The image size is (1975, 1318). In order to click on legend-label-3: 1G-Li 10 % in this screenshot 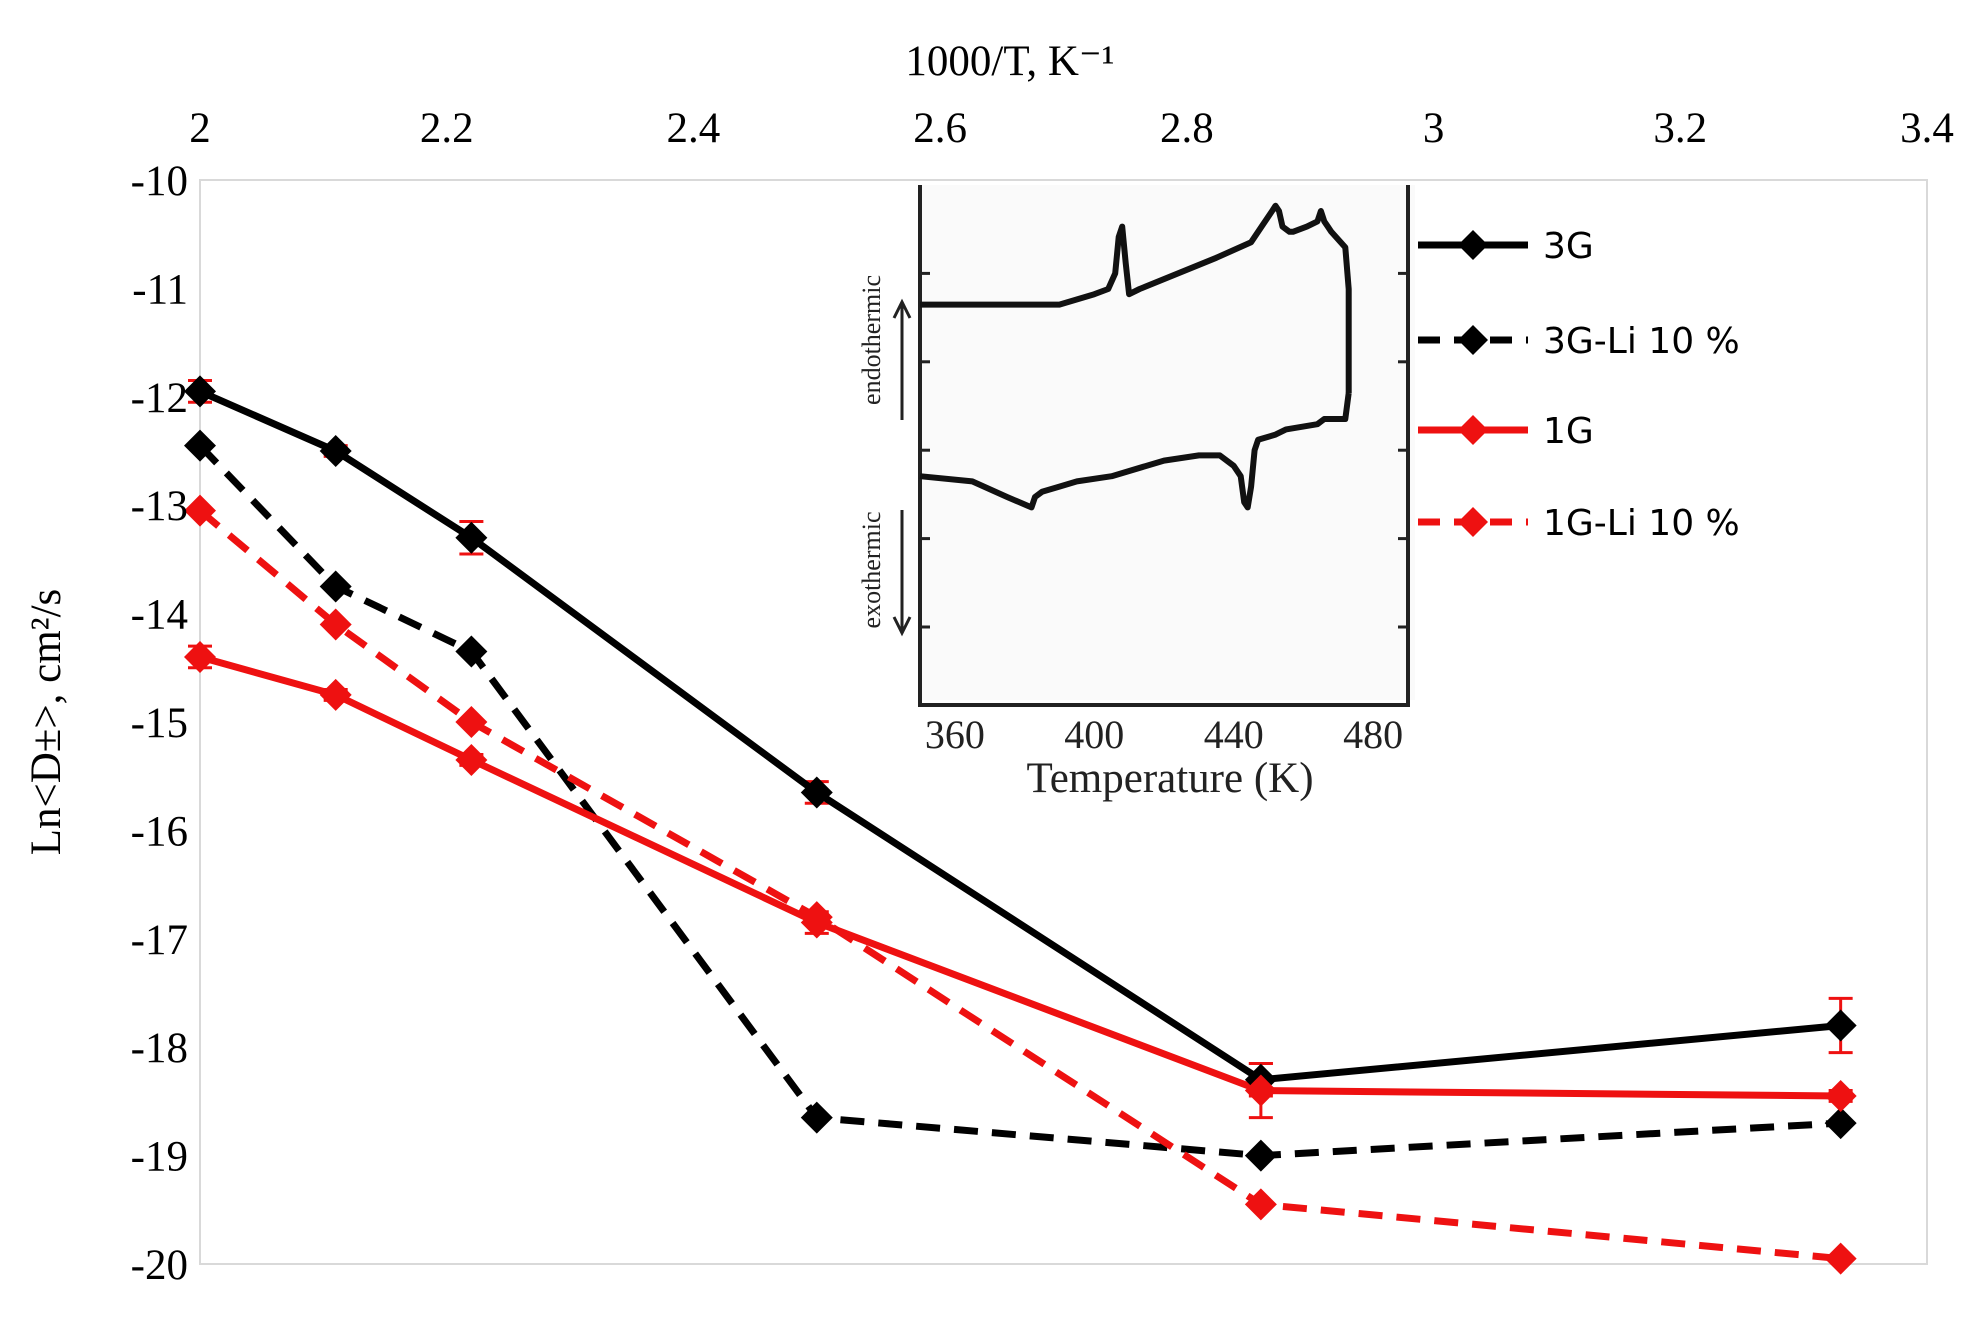, I will do `click(1641, 523)`.